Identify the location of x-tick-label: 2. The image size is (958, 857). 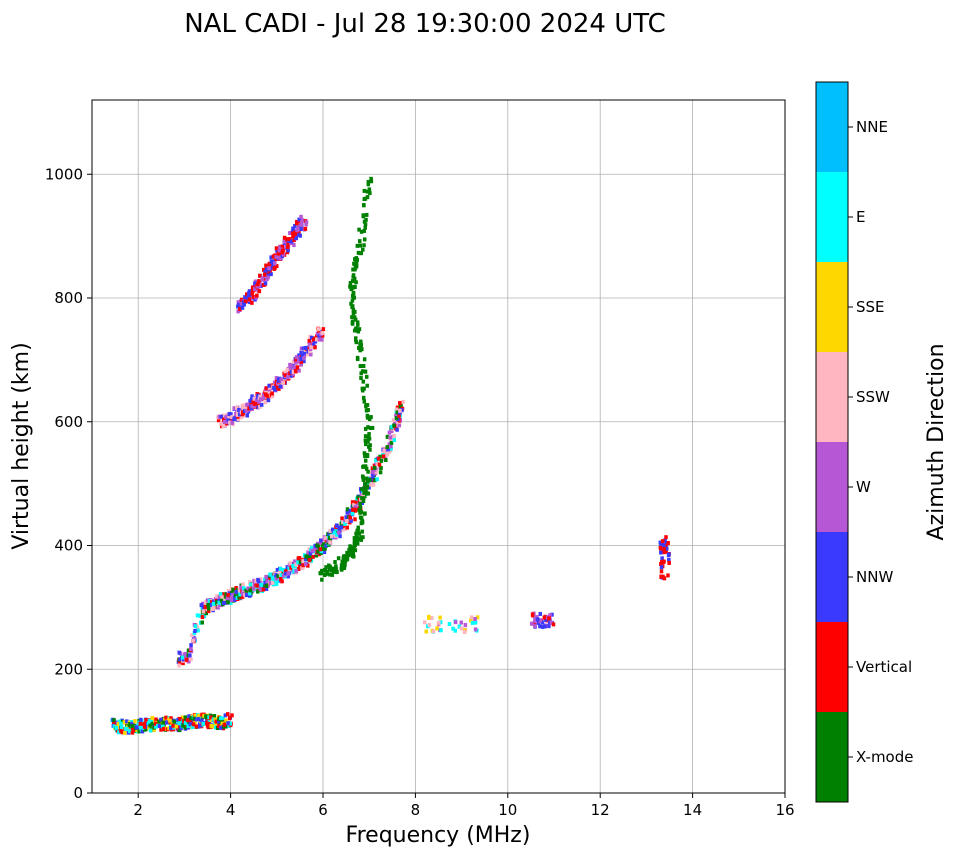
(138, 810).